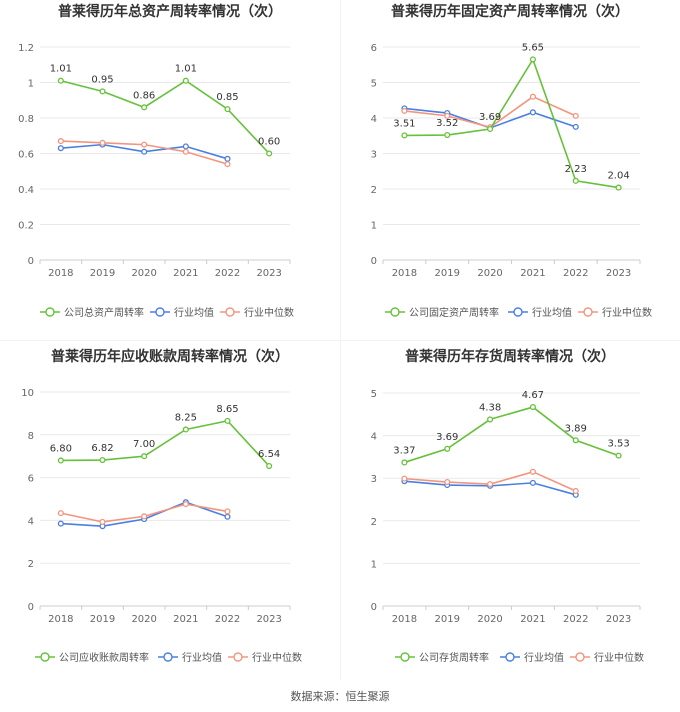 This screenshot has height=712, width=680. What do you see at coordinates (26, 226) in the screenshot?
I see `y-tick-label: 0.2` at bounding box center [26, 226].